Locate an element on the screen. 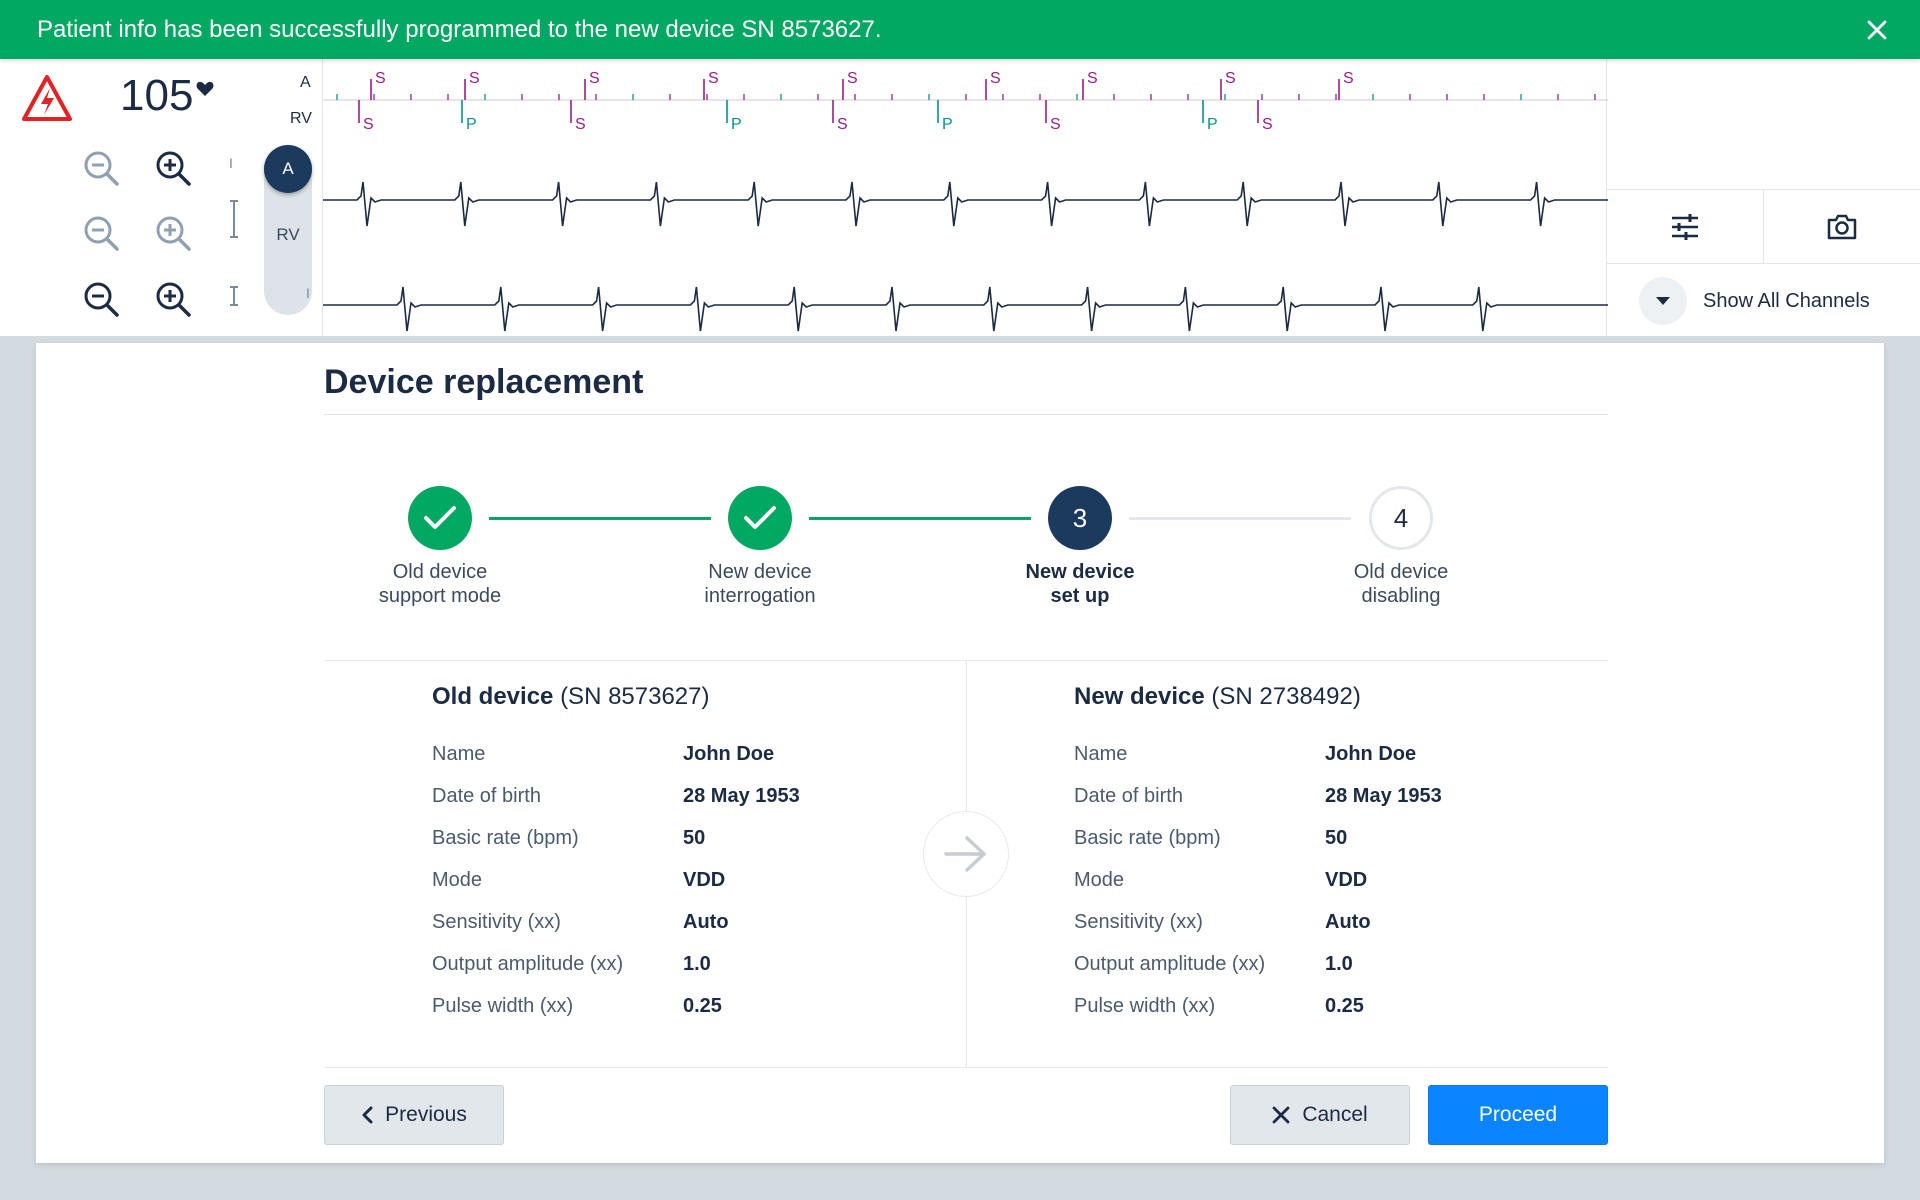  proceed-button: Proceed is located at coordinates (1518, 1115).